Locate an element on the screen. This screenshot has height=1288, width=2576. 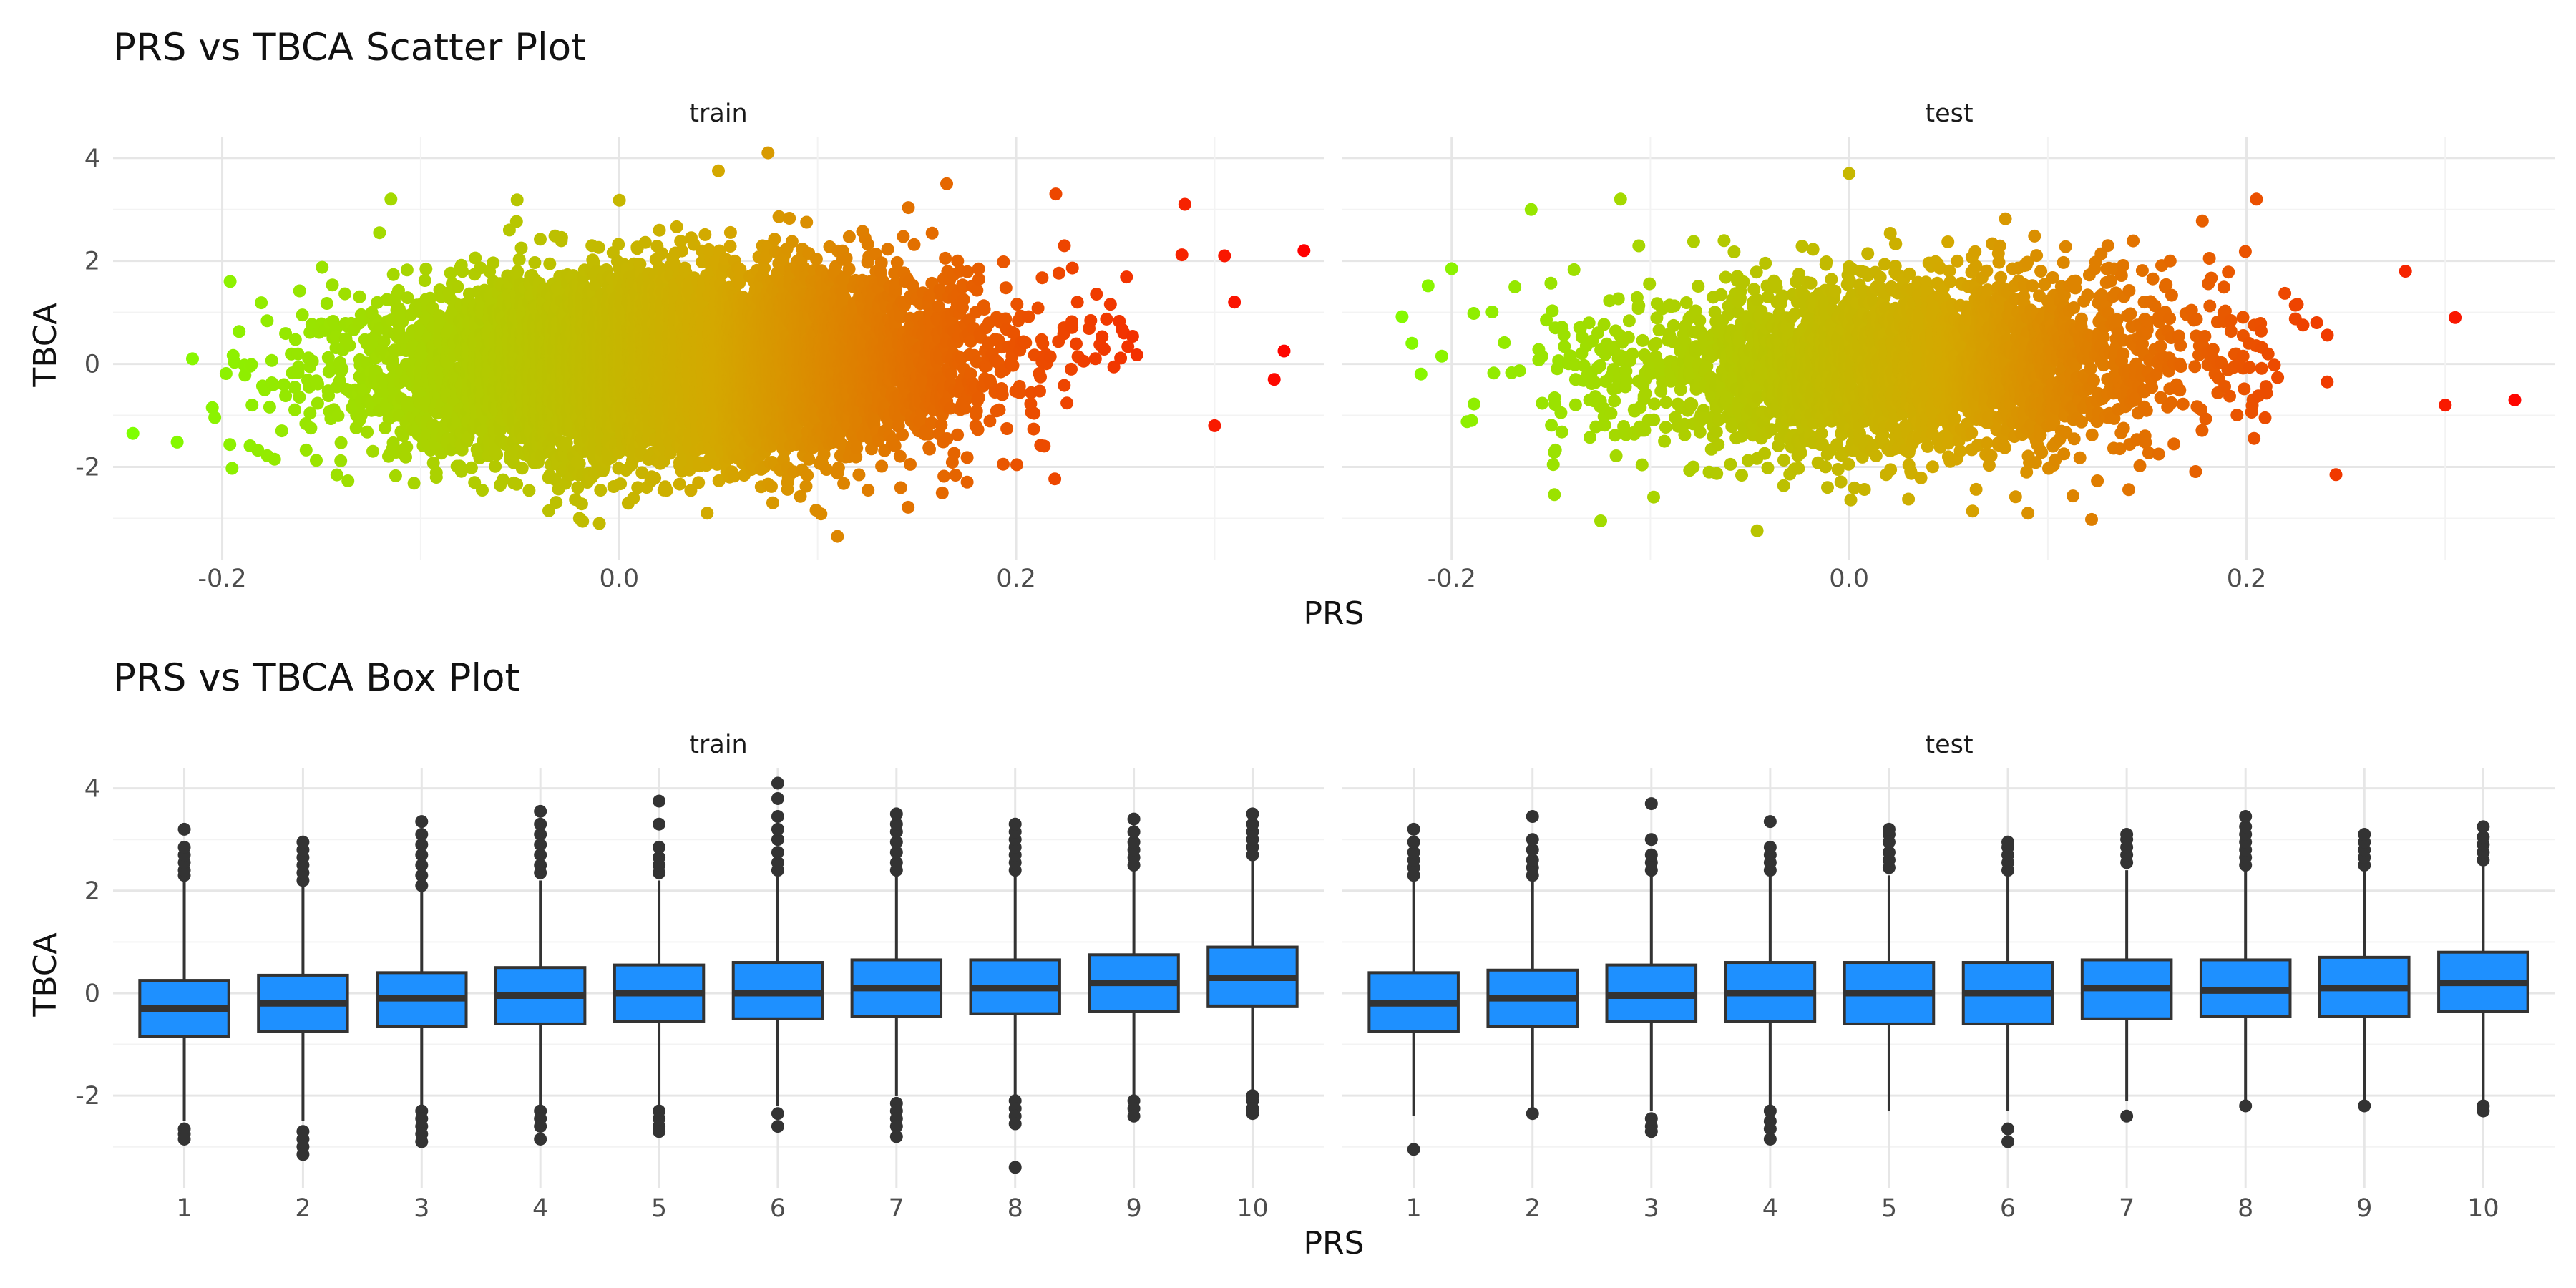
scatter-plot-title: PRS vs TBCA Scatter Plot is located at coordinates (349, 48).